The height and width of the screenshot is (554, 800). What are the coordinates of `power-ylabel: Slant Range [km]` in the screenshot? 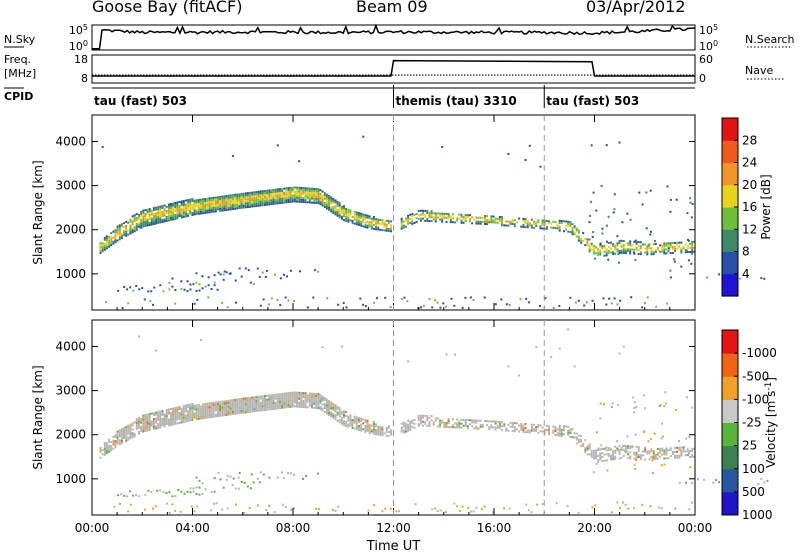 It's located at (38, 212).